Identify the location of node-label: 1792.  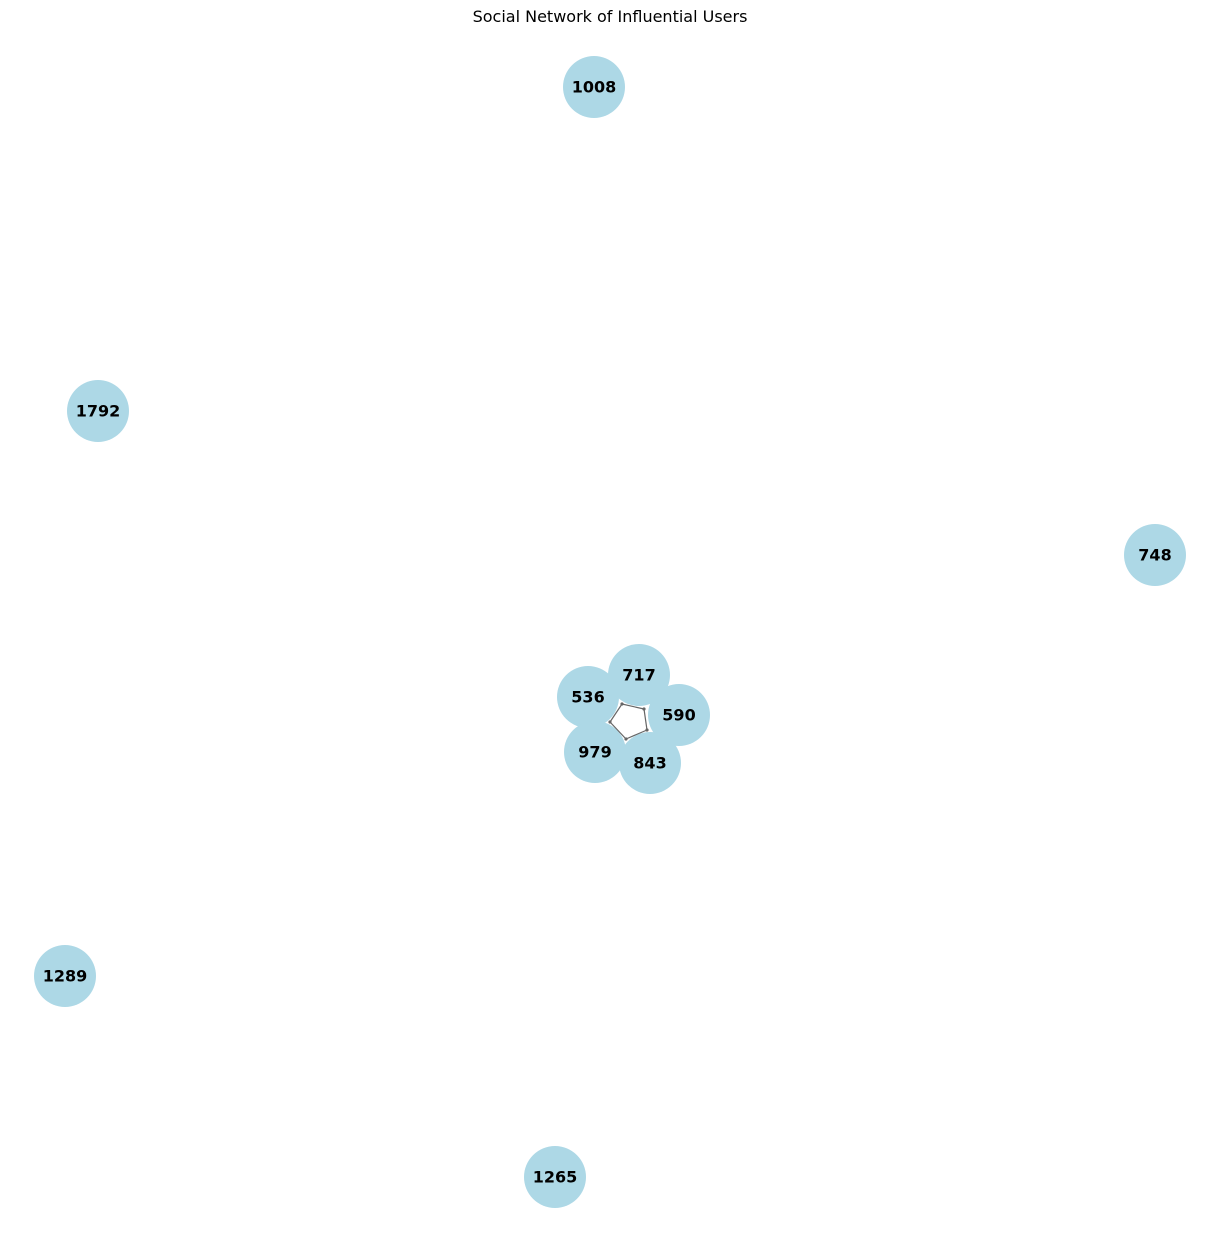
(98, 411).